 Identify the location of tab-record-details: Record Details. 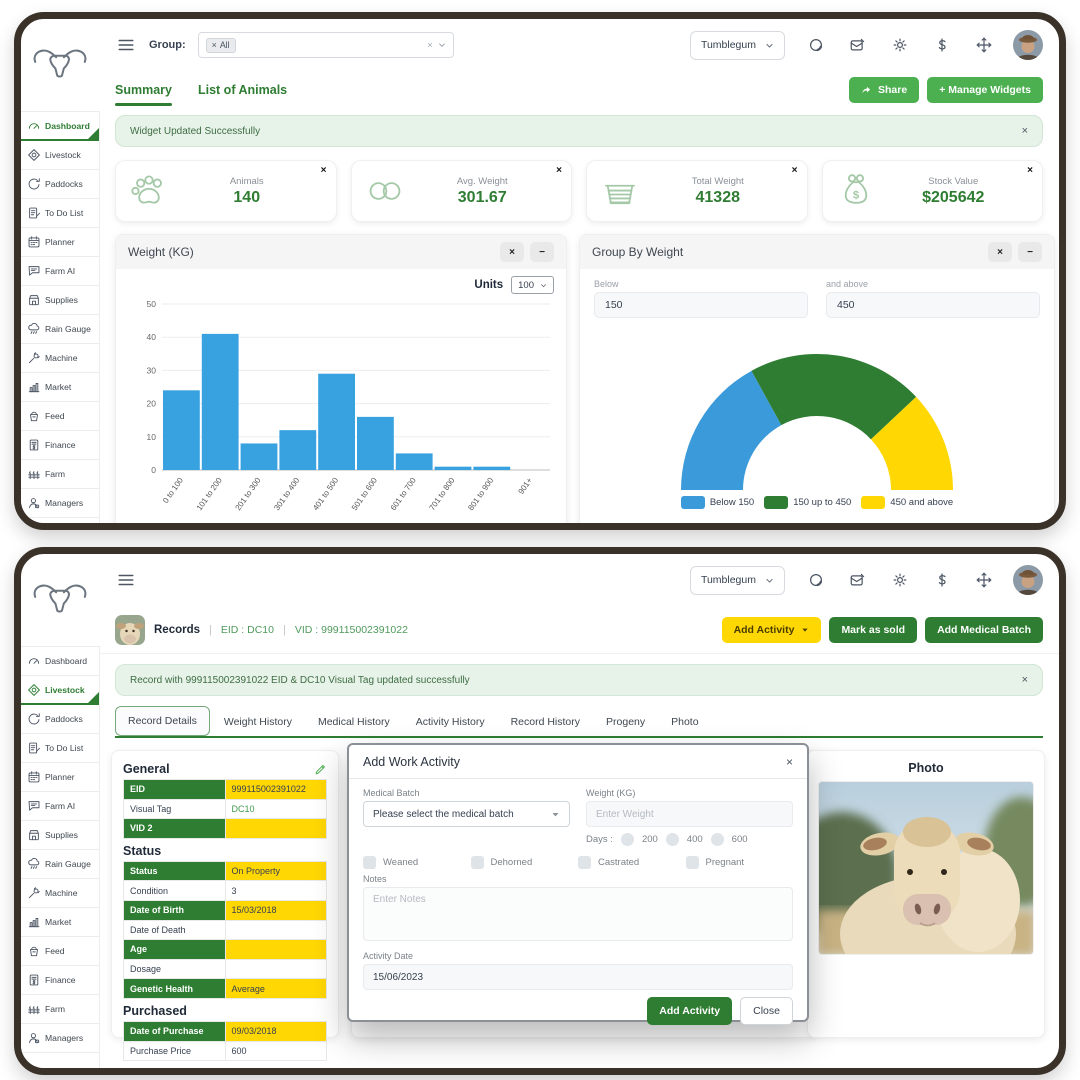
(162, 721).